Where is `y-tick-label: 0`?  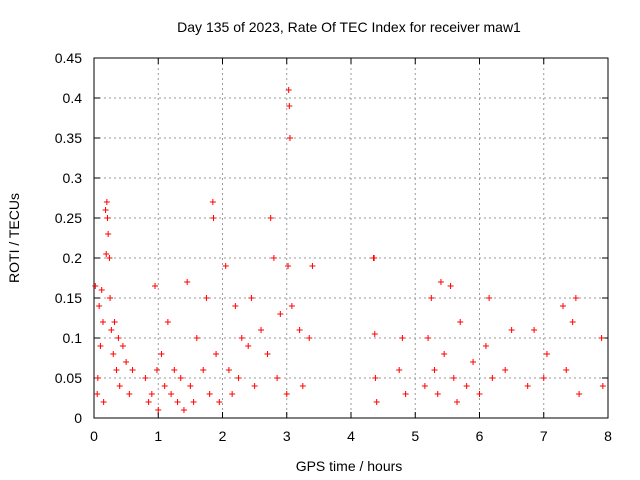 y-tick-label: 0 is located at coordinates (78, 418).